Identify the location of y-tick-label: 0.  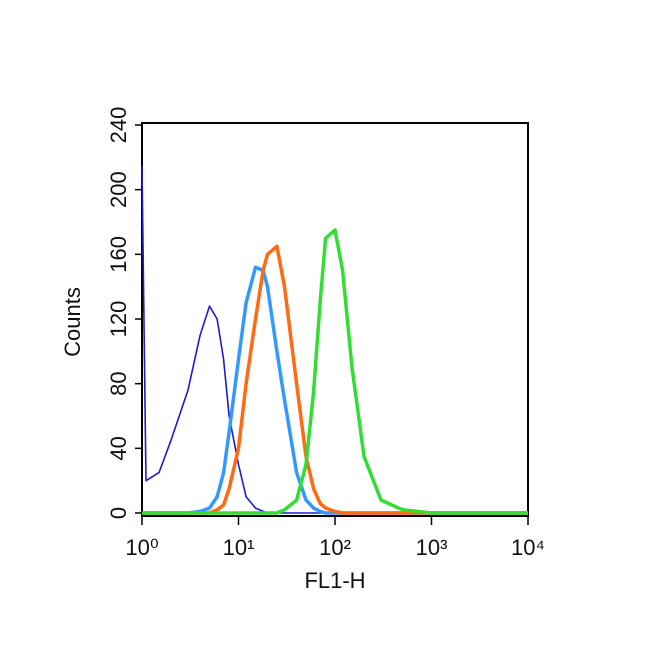
(118, 513).